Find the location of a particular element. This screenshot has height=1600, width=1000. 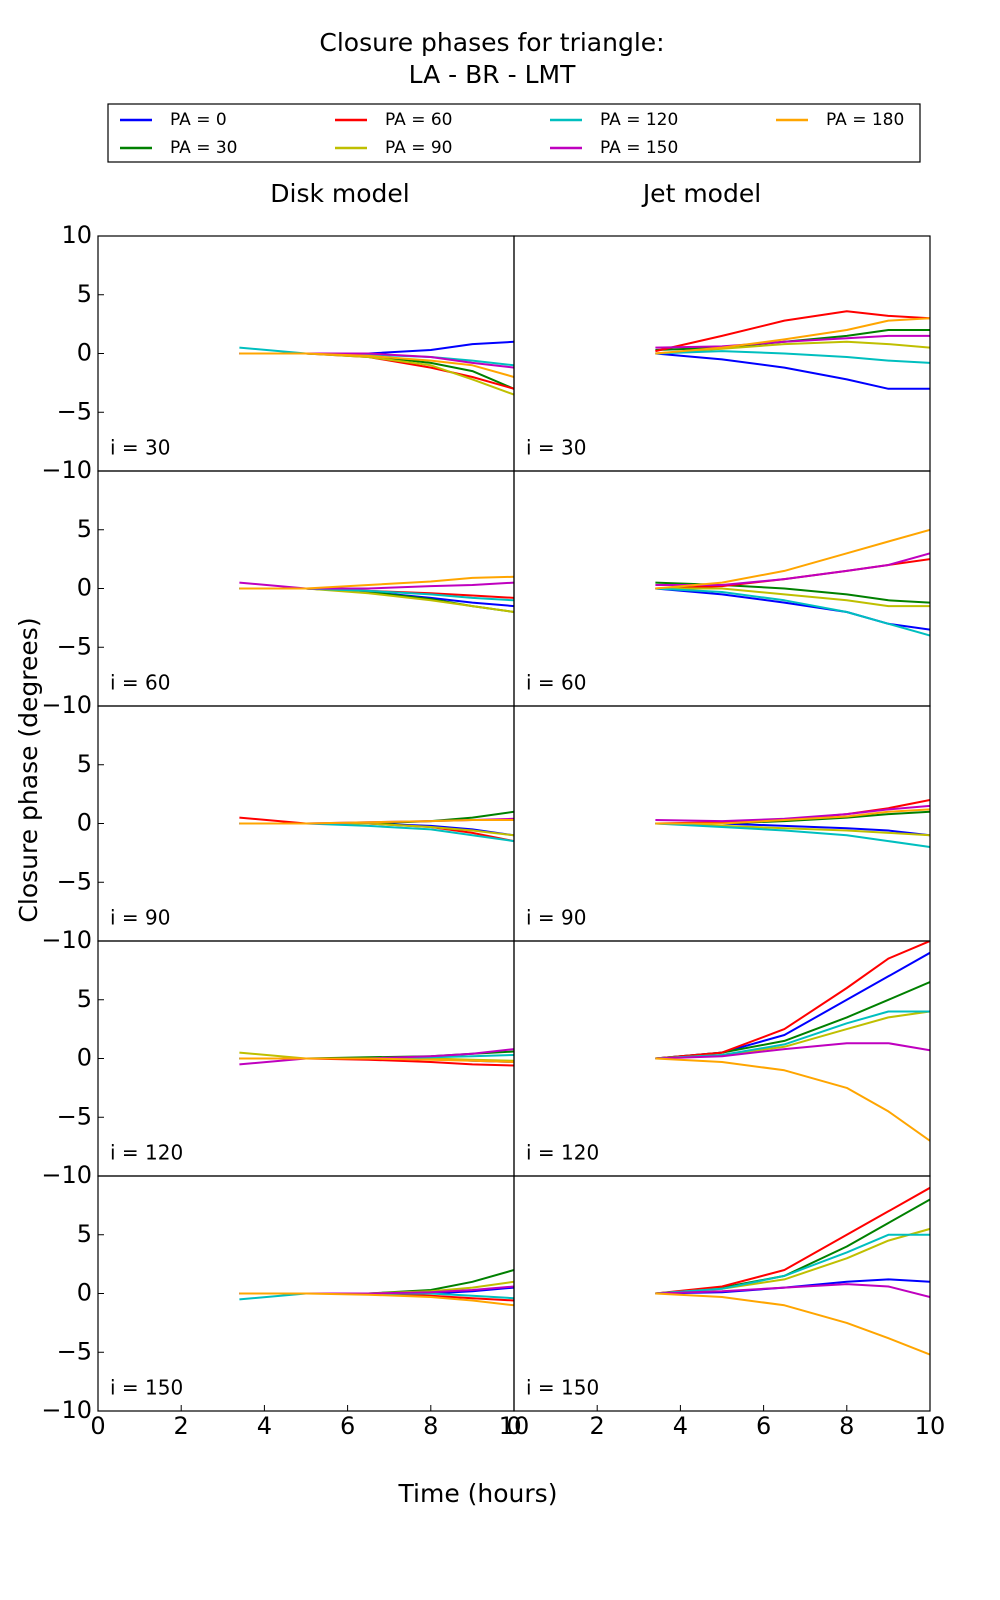

legend-label: PA = 30 is located at coordinates (203, 148).